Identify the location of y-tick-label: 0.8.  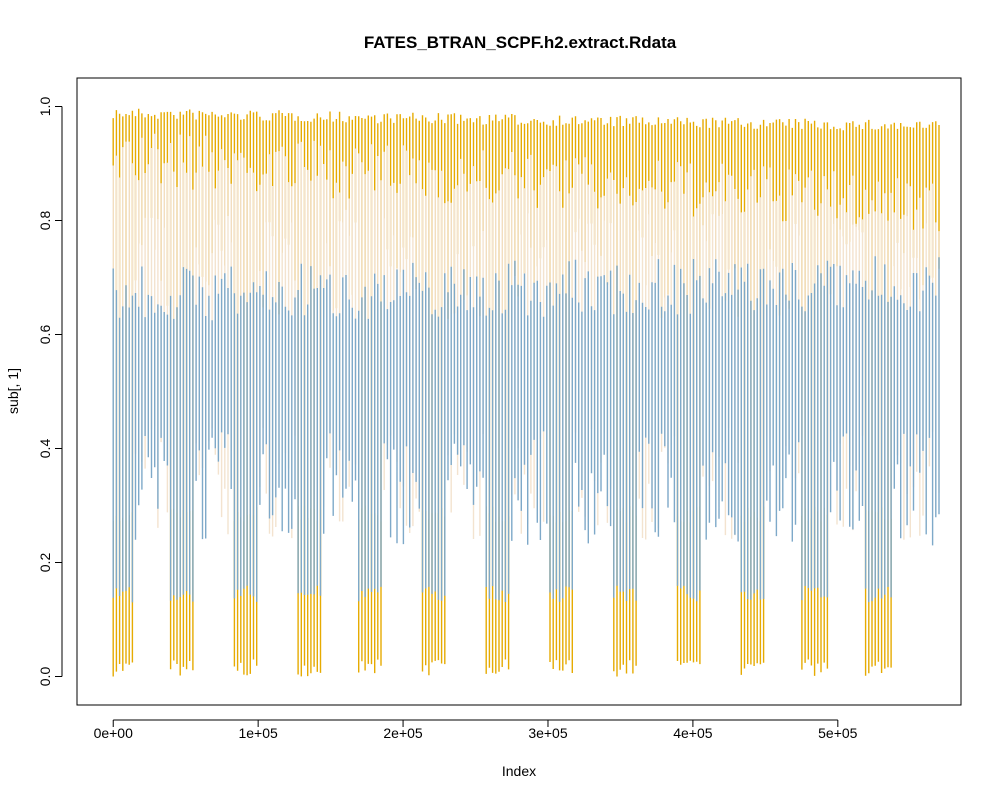
(45, 221).